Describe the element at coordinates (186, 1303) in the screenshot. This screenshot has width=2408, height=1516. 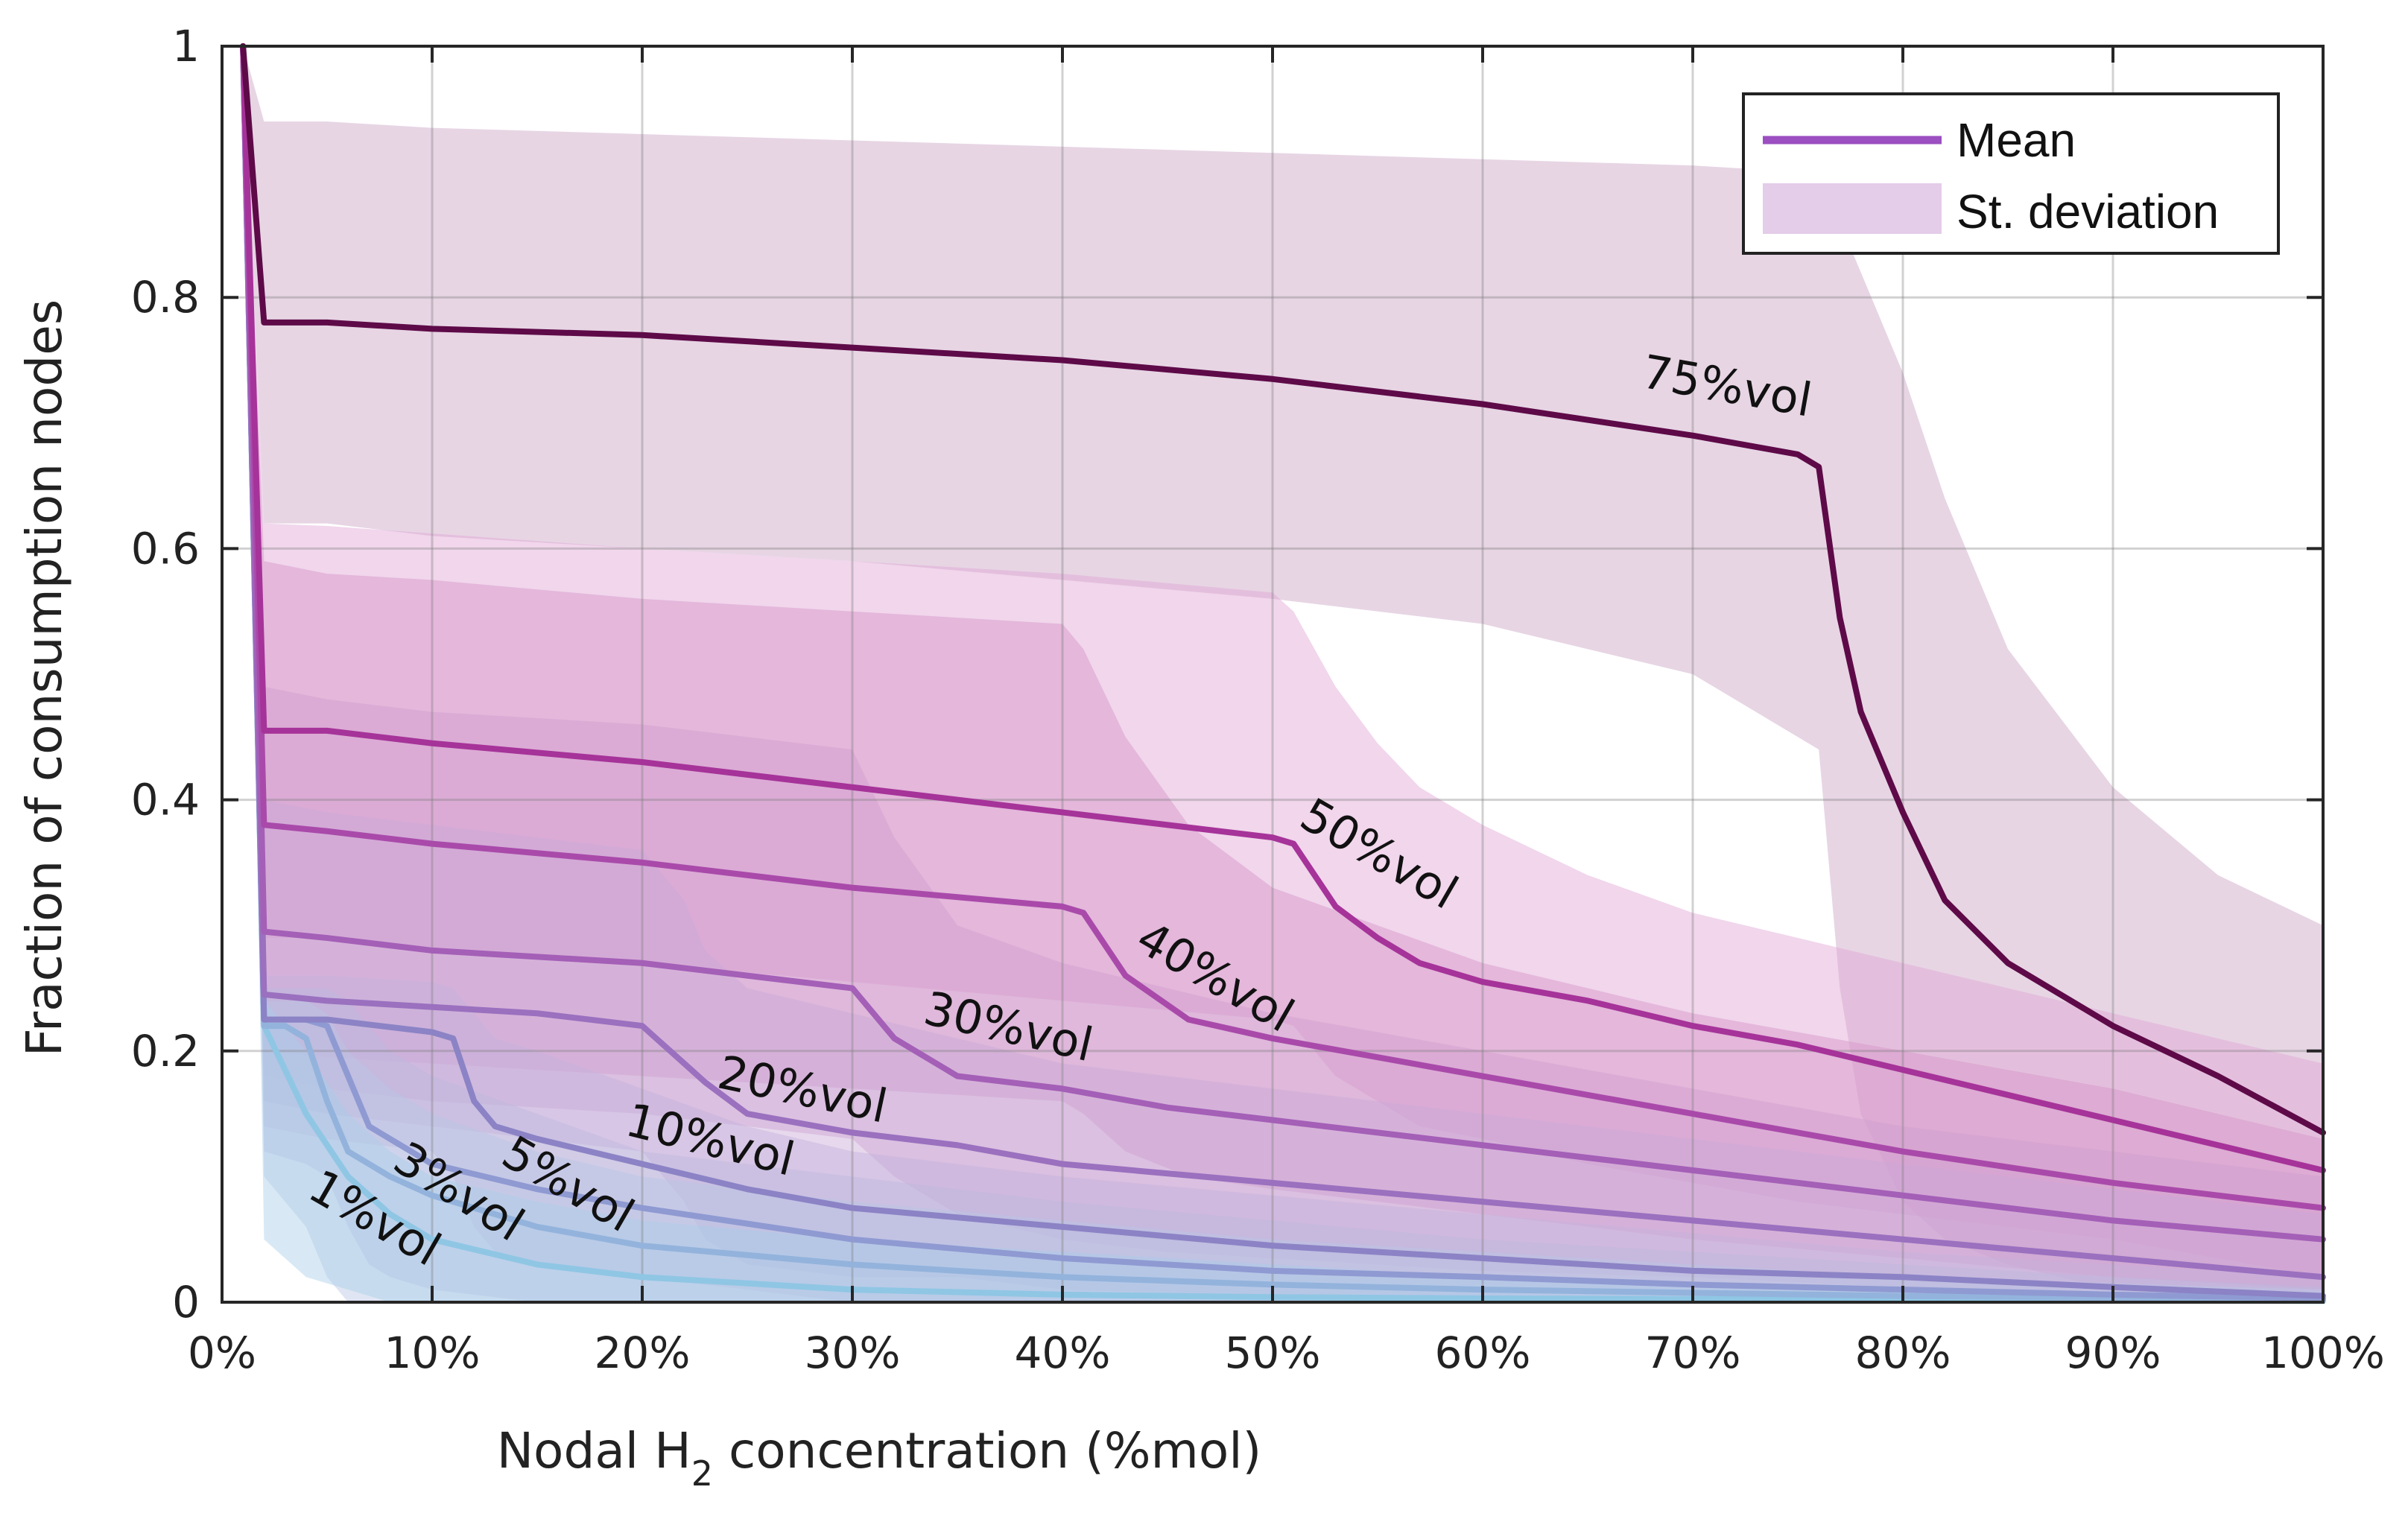
I see `y-tick-label: 0` at that location.